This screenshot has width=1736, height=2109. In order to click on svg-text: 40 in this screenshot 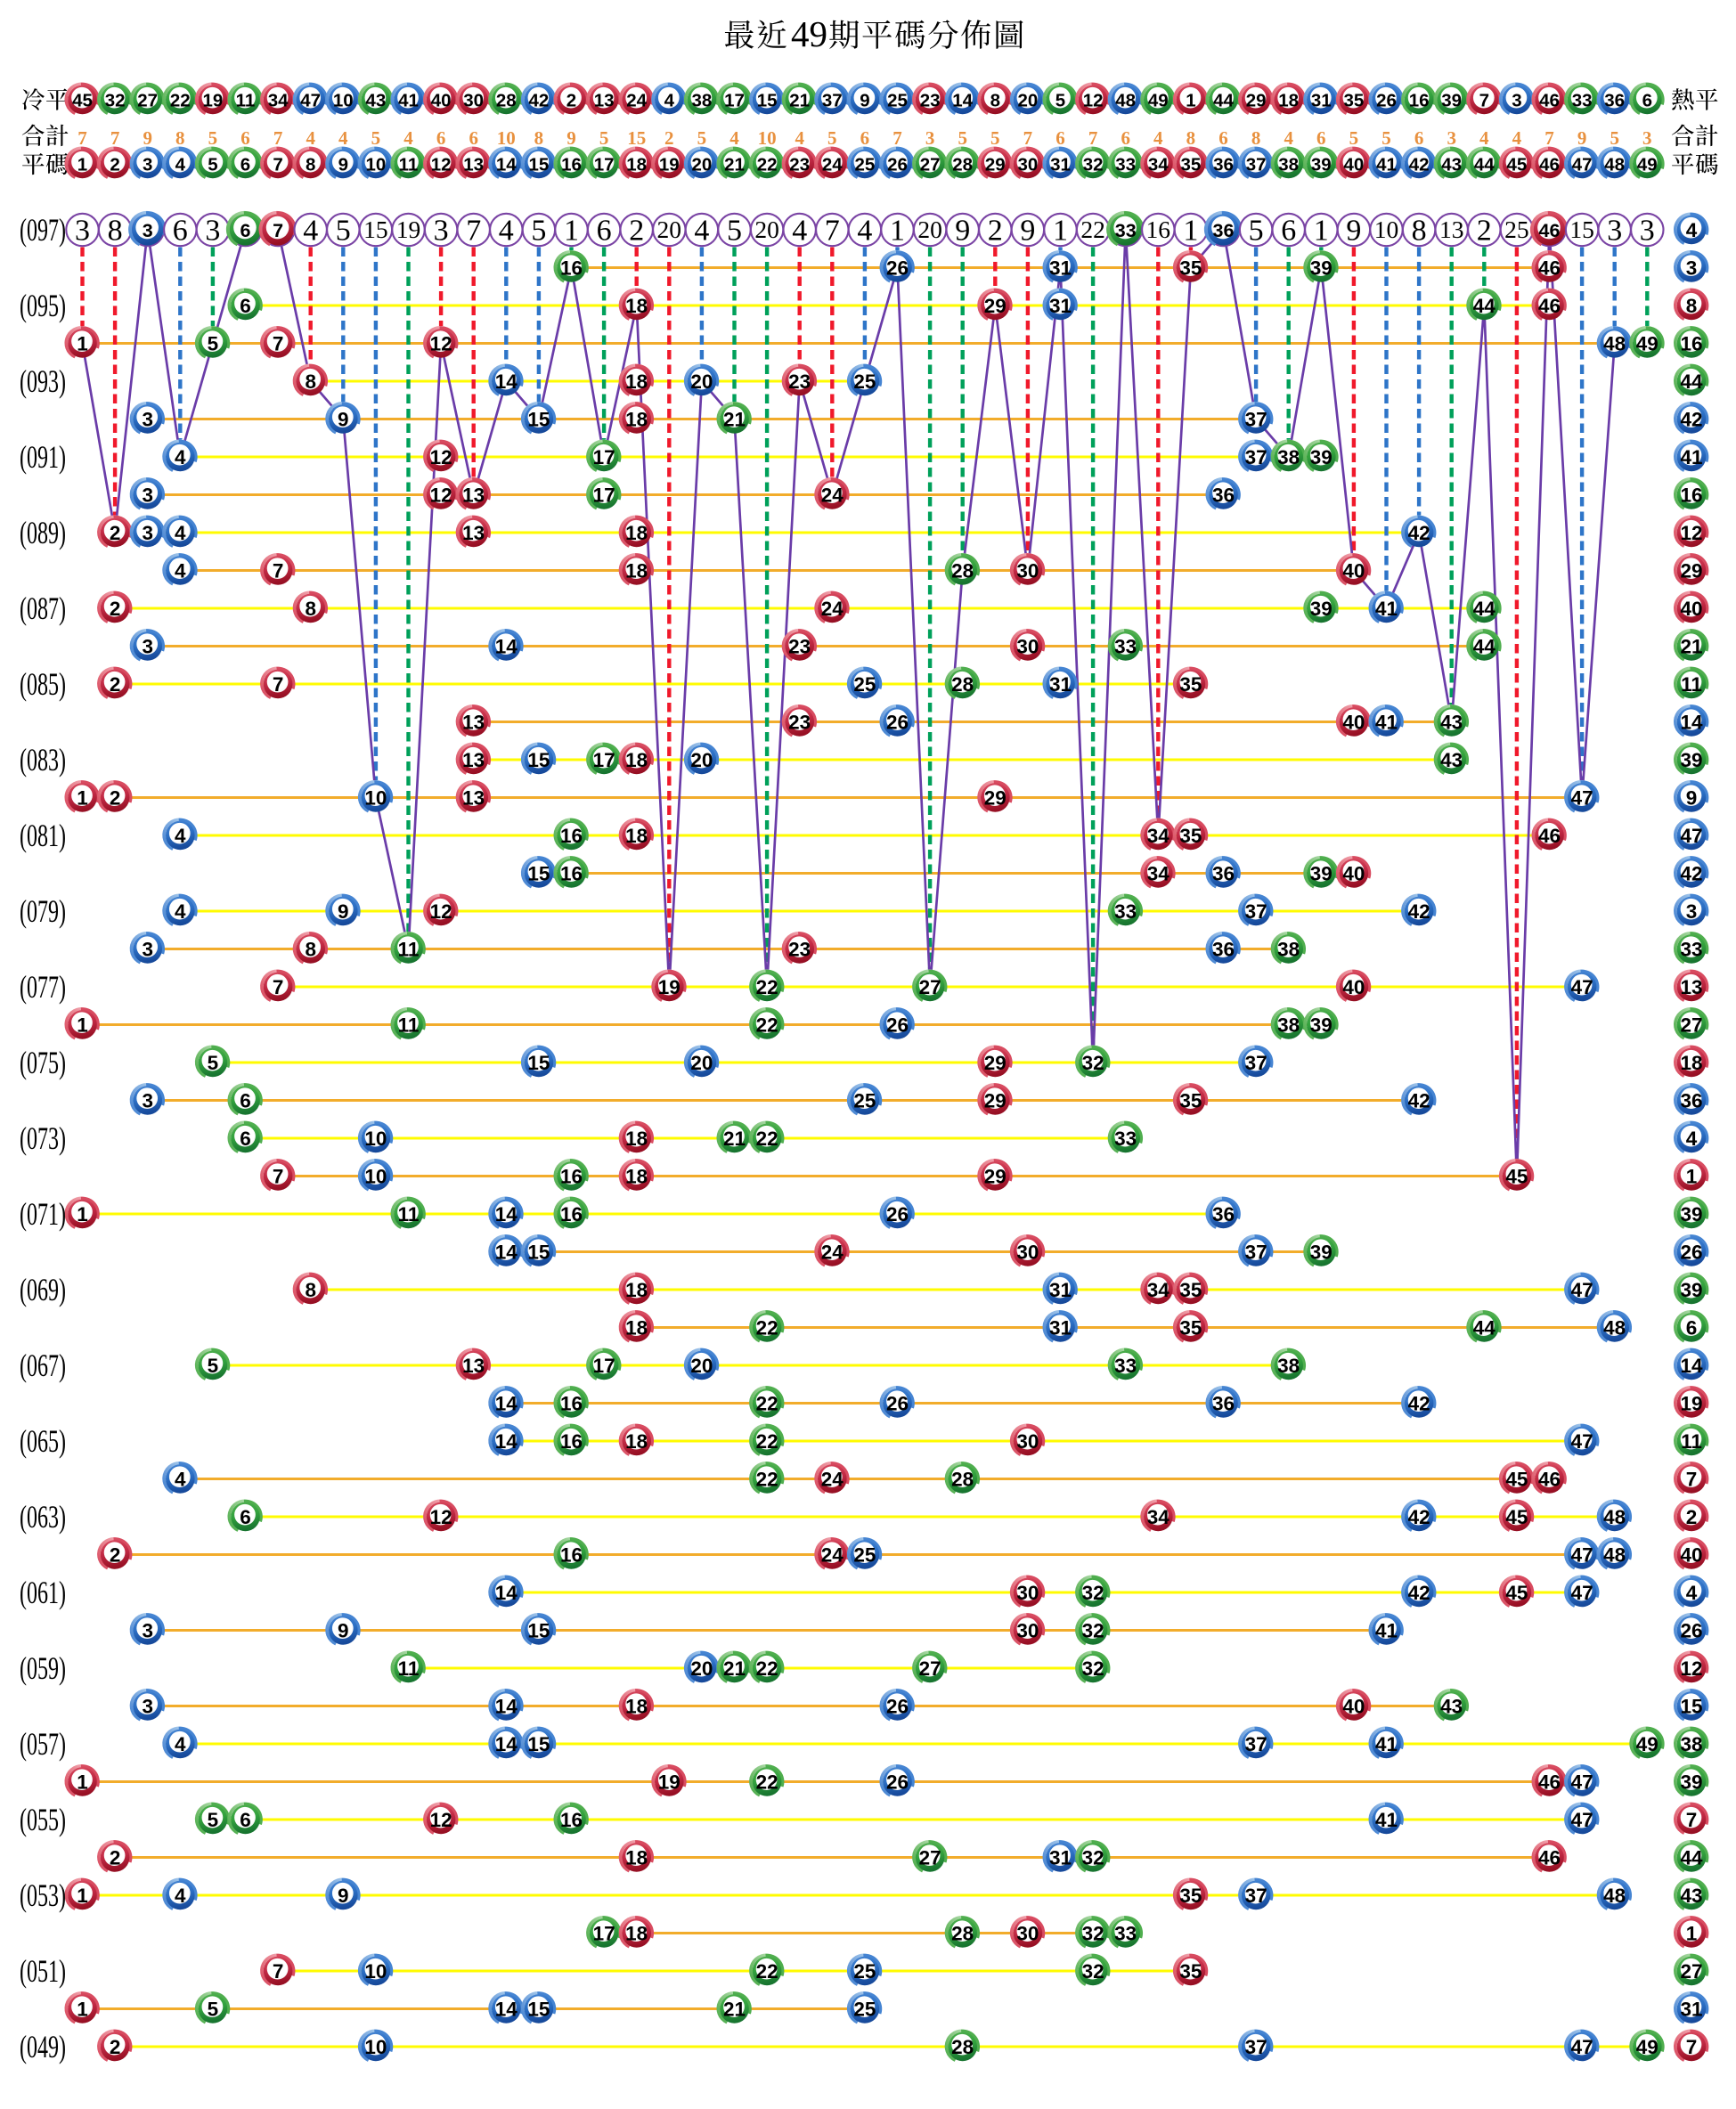, I will do `click(1353, 165)`.